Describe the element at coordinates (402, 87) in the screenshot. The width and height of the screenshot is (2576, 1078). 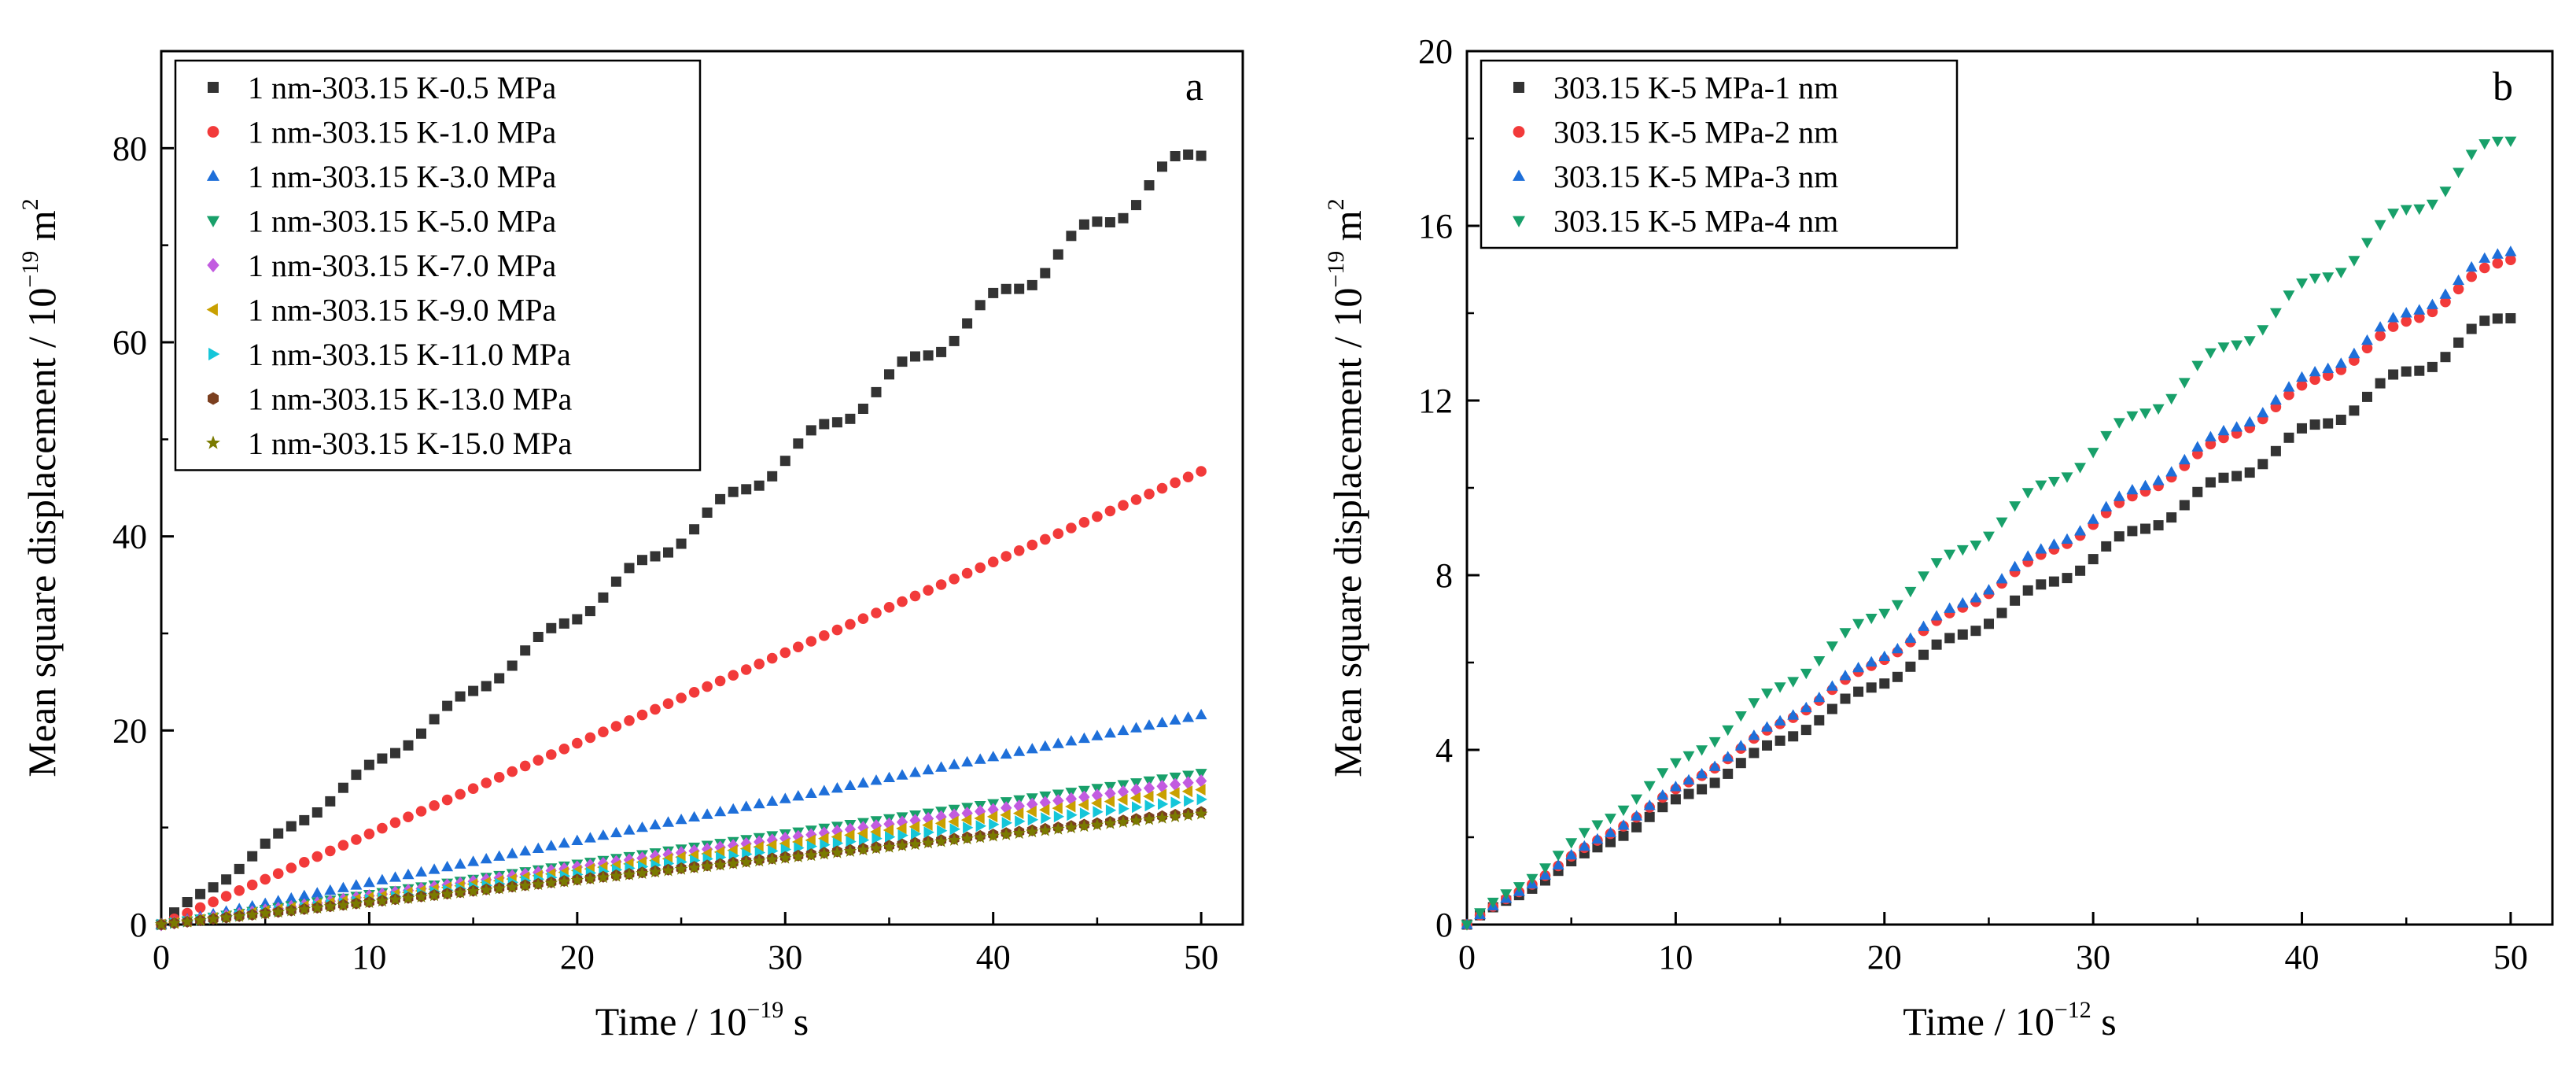
I see `legend-entry-label: 1 nm-303.15 K-0.5 MPa` at that location.